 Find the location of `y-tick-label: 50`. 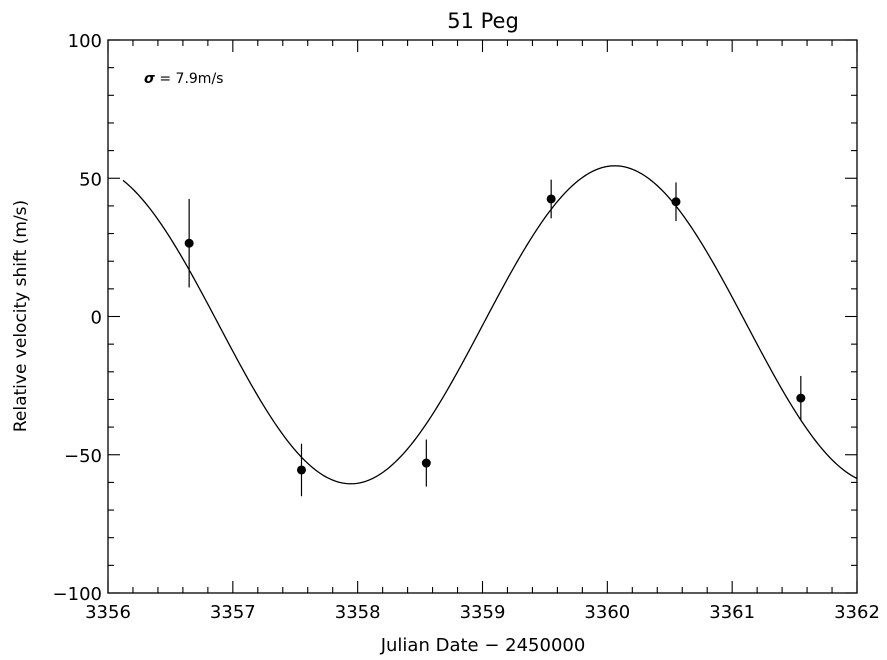

y-tick-label: 50 is located at coordinates (90, 179).